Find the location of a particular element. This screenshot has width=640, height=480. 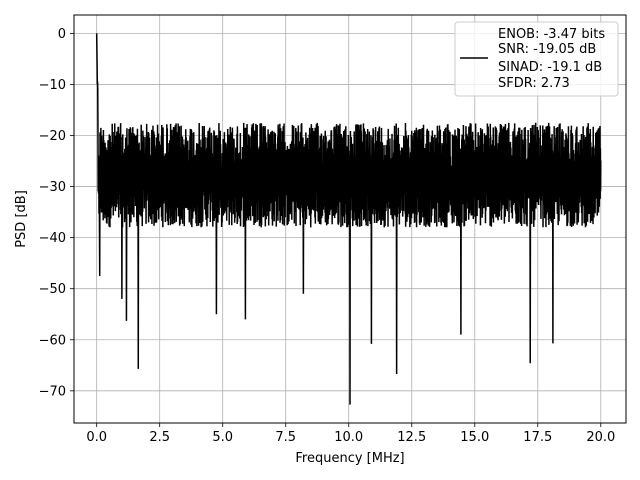

legend-entry-sinad: SINAD: -19.1 dB is located at coordinates (550, 67).